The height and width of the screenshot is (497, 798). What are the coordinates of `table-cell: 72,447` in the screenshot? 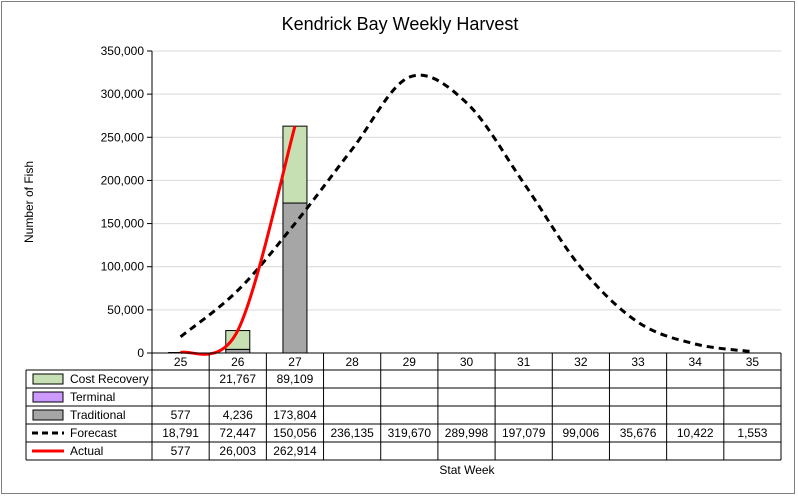 It's located at (237, 433).